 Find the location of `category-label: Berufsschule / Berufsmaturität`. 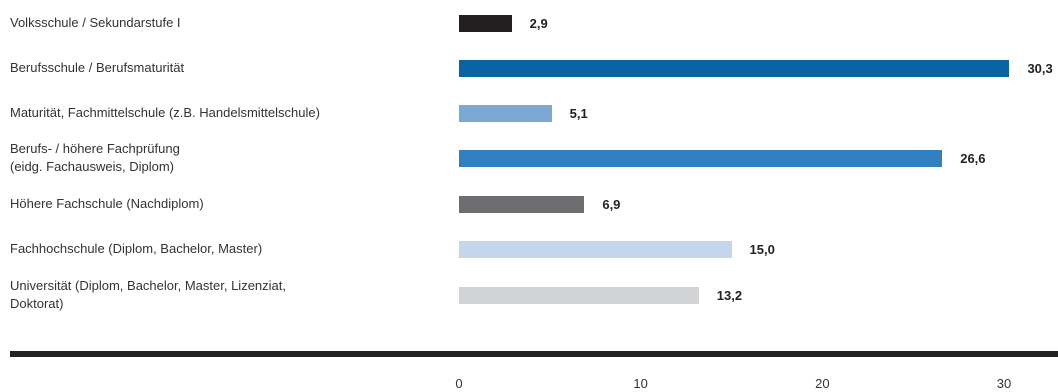

category-label: Berufsschule / Berufsmaturität is located at coordinates (97, 67).